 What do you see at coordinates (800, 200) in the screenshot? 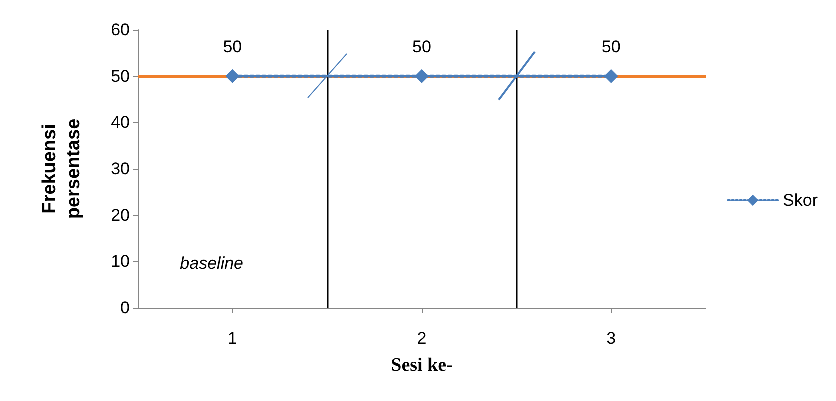
I see `legend-label: Skor` at bounding box center [800, 200].